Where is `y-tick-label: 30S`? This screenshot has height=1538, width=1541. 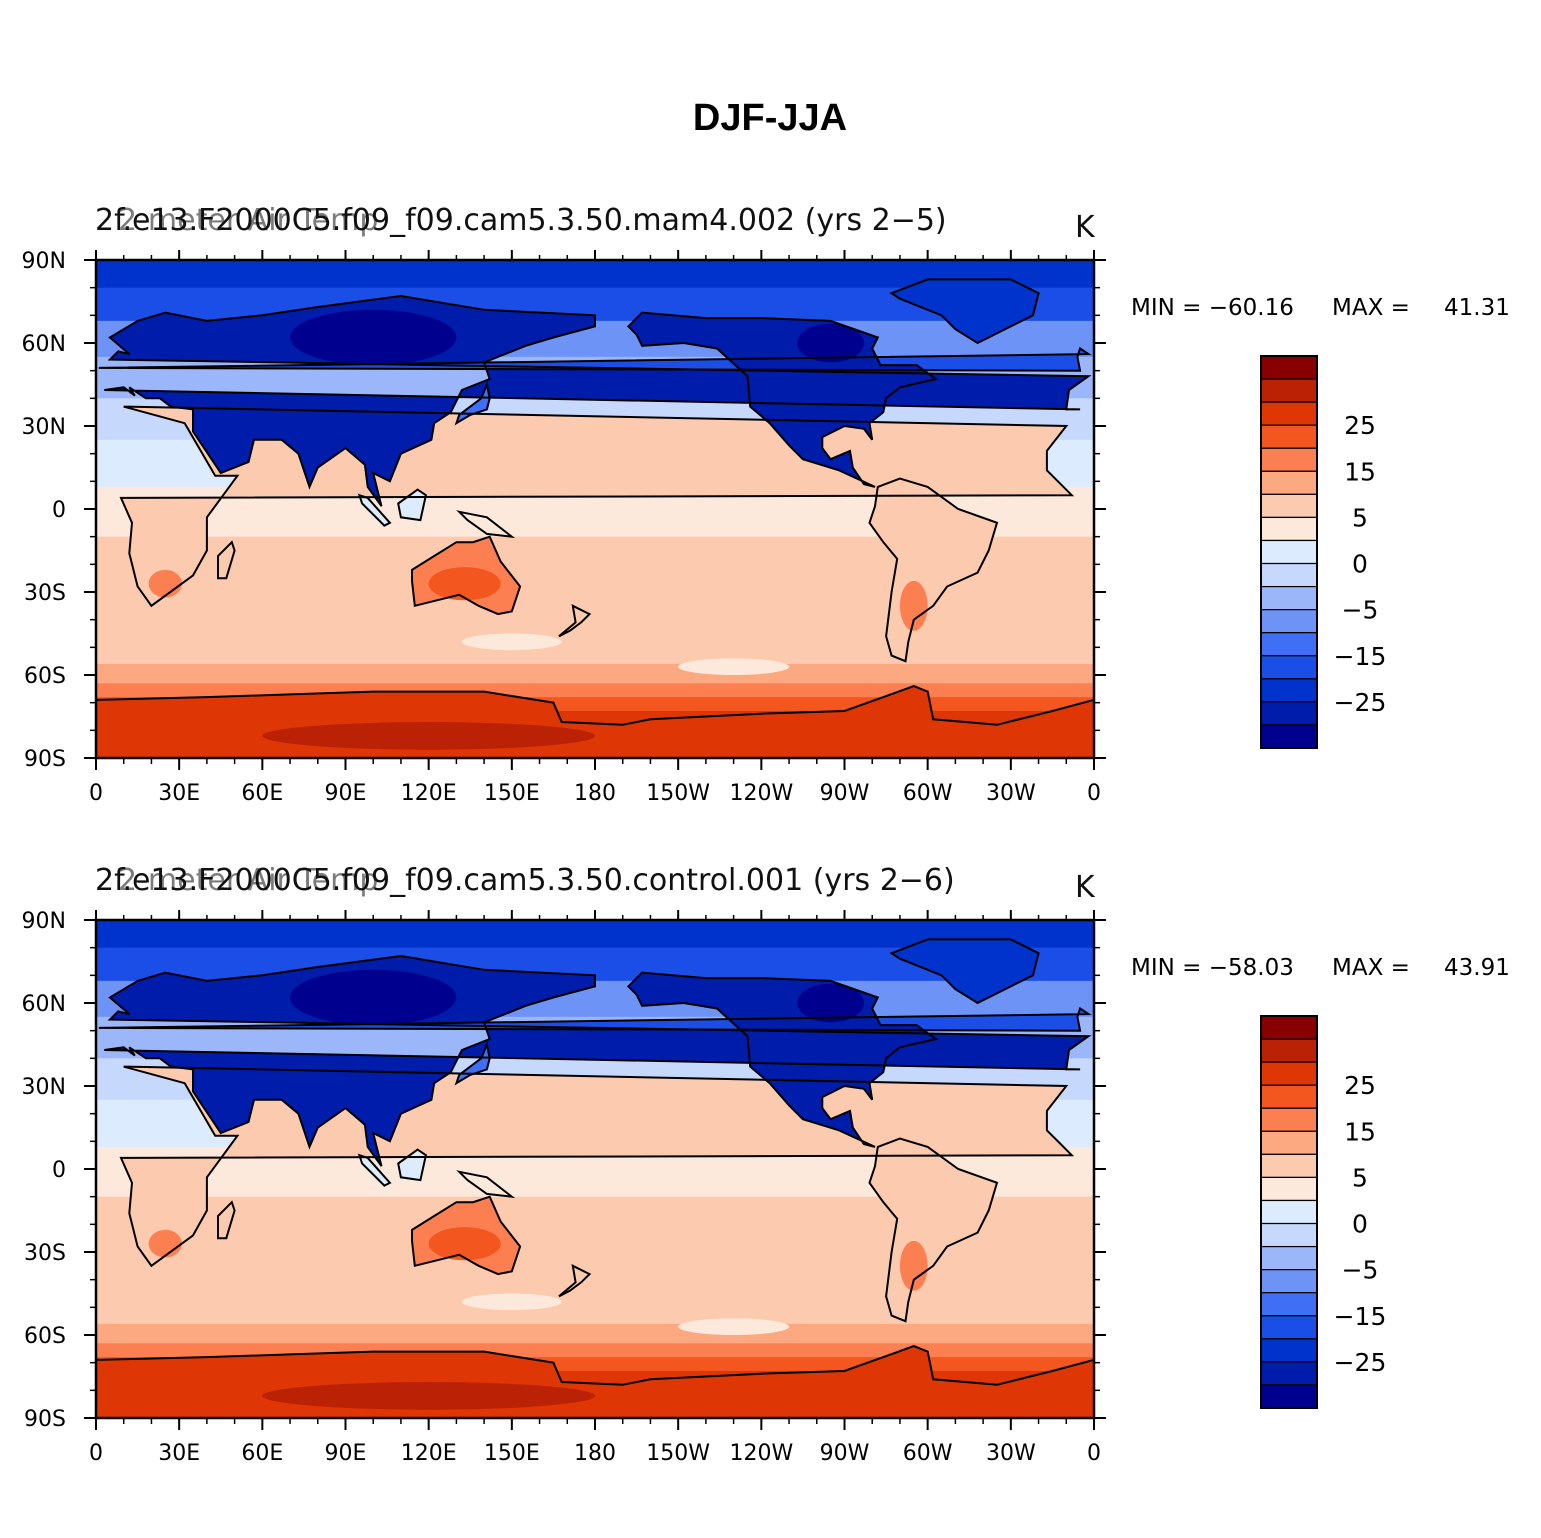 y-tick-label: 30S is located at coordinates (45, 1253).